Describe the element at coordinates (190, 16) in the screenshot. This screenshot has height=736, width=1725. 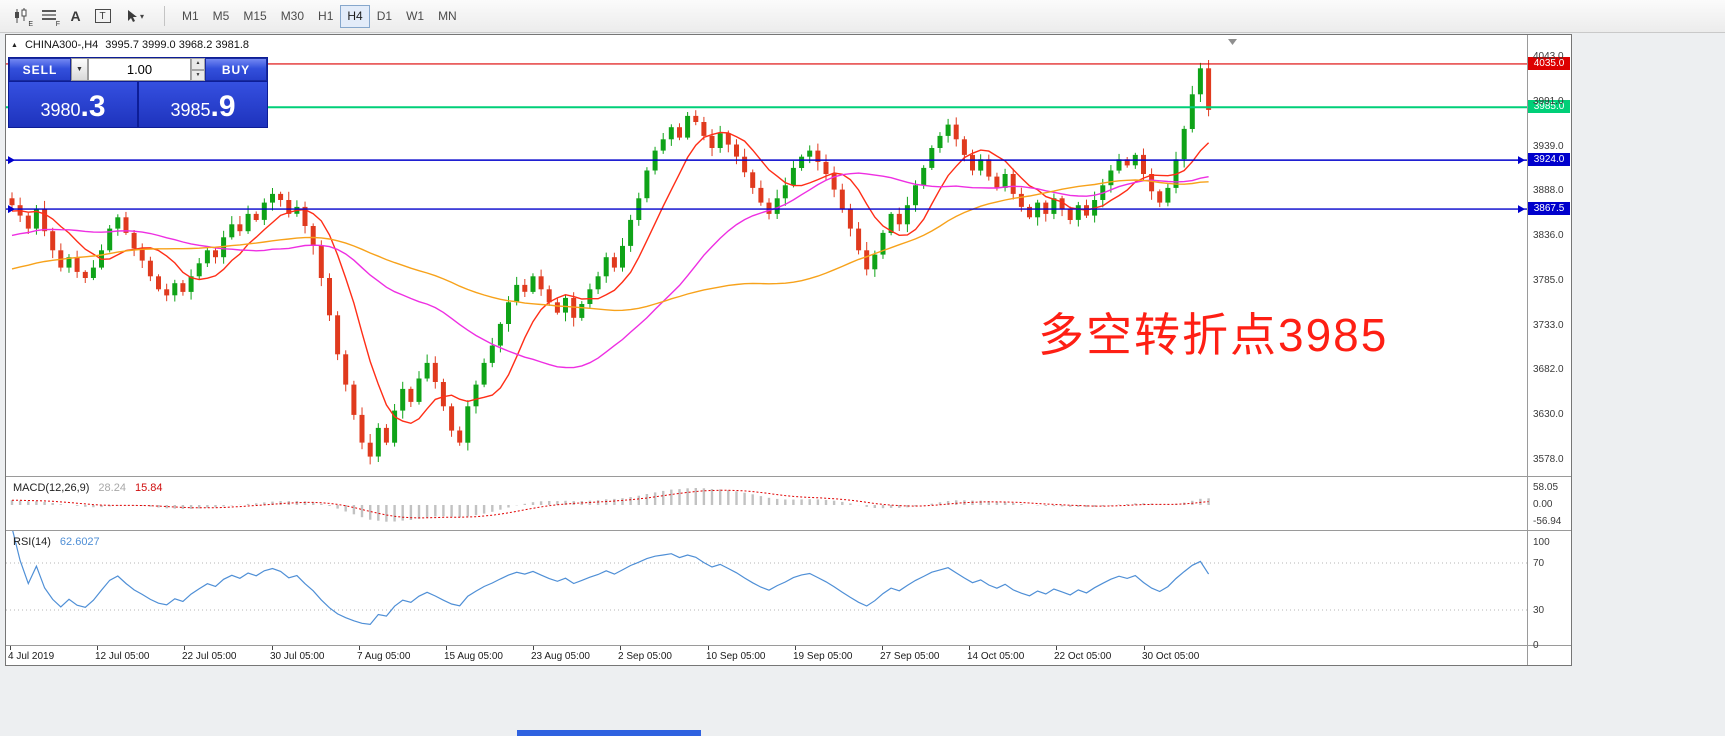
I see `timeframe-m1-button: M1` at that location.